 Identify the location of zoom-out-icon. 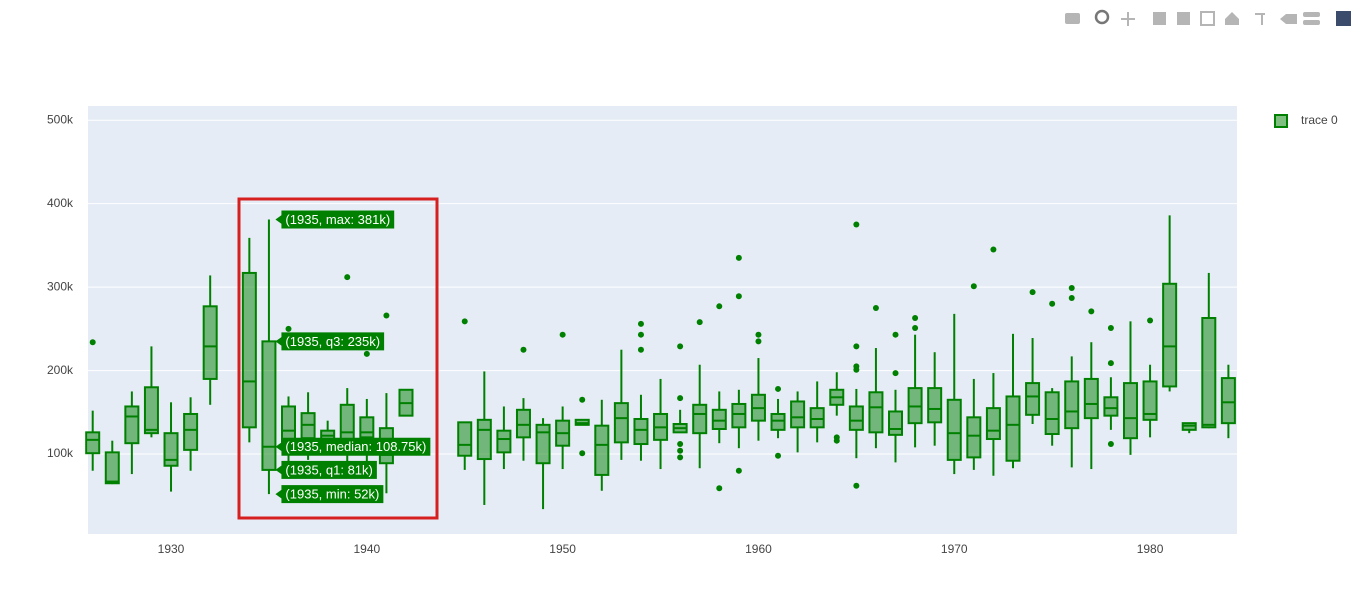
(1183, 18).